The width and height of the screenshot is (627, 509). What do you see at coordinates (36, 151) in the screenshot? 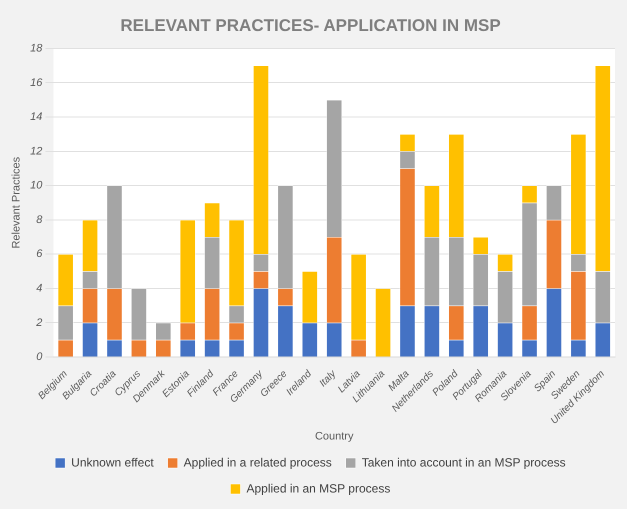
I see `y-tick-label: 12` at bounding box center [36, 151].